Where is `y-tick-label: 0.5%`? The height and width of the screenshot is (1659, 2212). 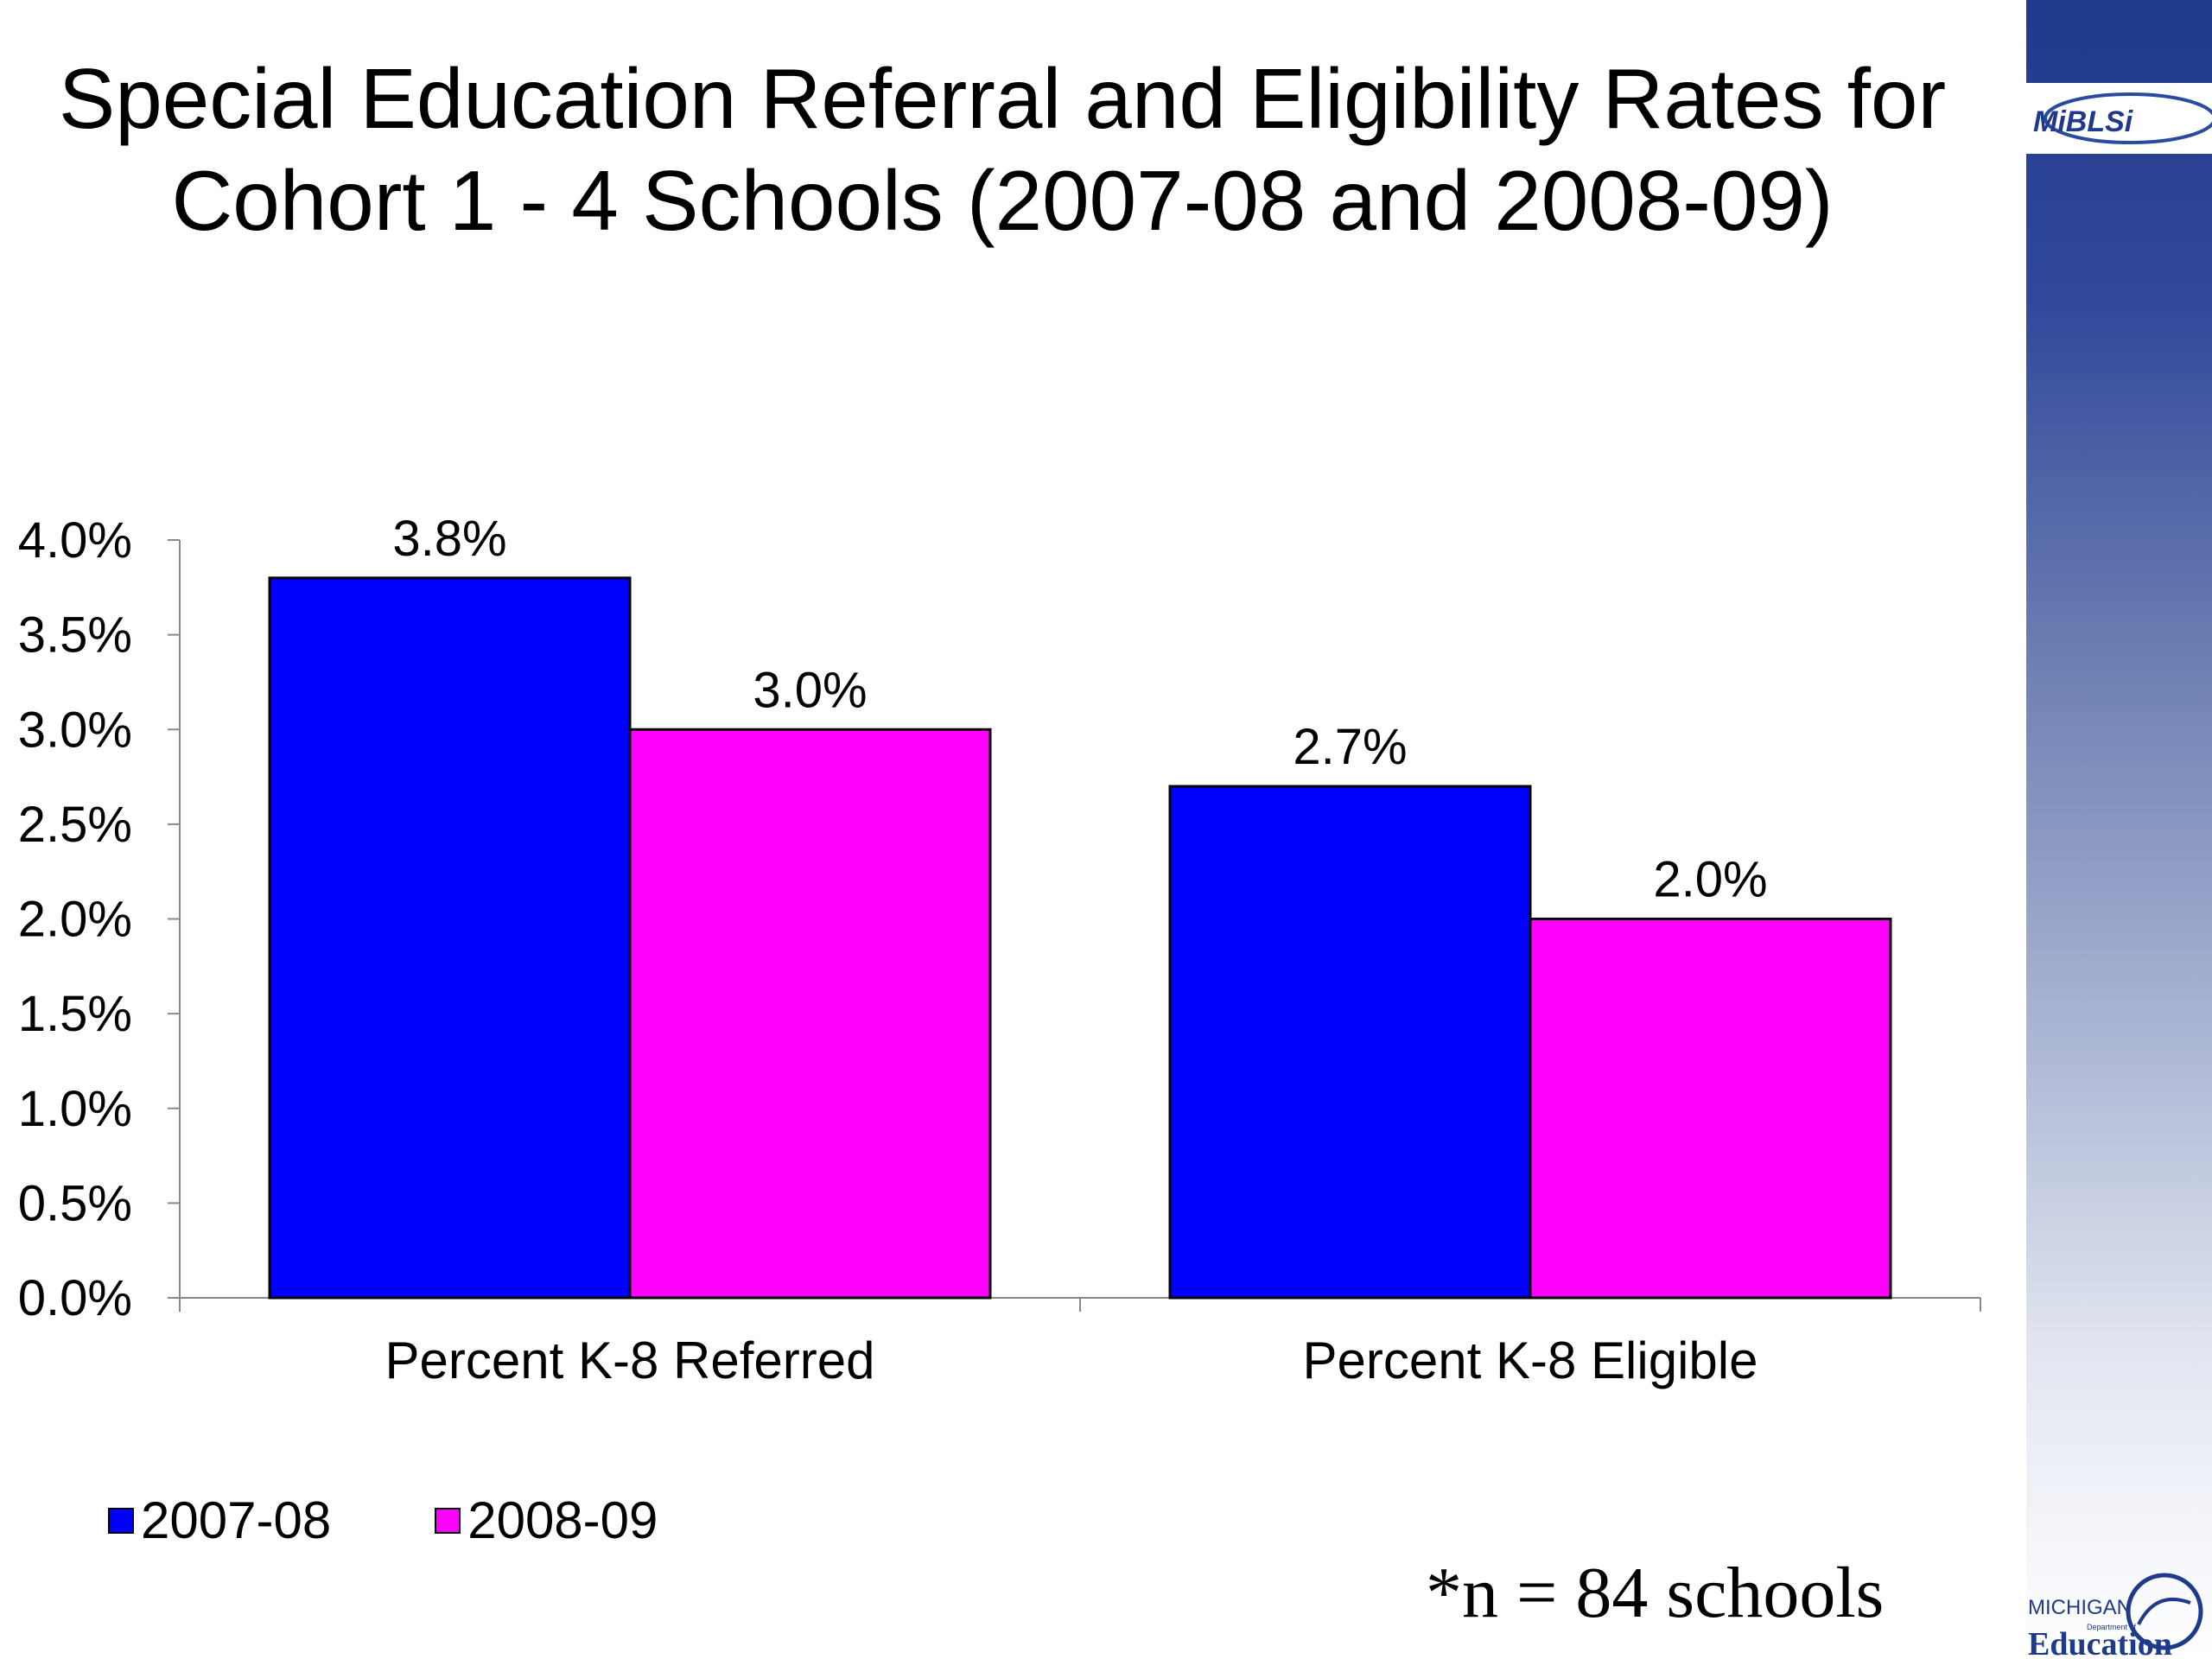
y-tick-label: 0.5% is located at coordinates (75, 1203).